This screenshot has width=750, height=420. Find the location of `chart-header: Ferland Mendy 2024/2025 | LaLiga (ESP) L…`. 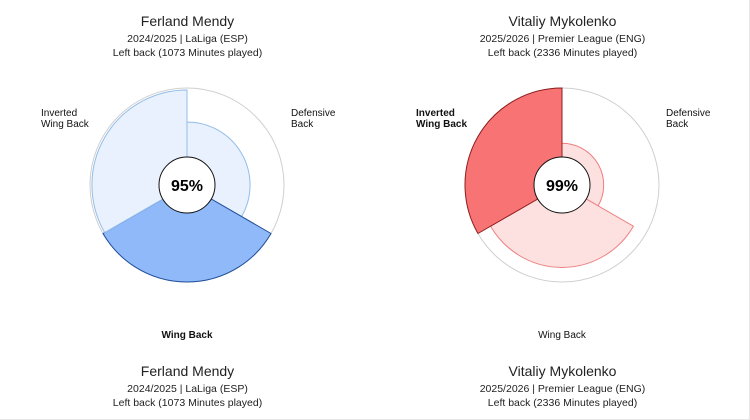

chart-header: Ferland Mendy 2024/2025 | LaLiga (ESP) L… is located at coordinates (187, 36).